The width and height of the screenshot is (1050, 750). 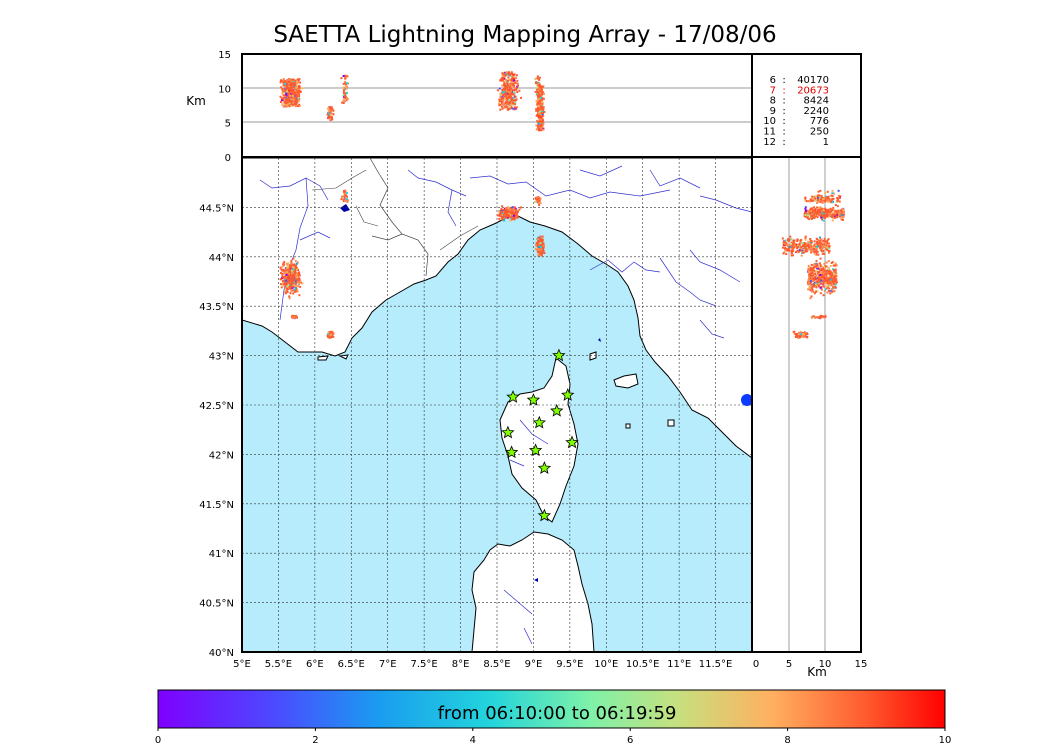 What do you see at coordinates (535, 450) in the screenshot?
I see `station-star-icon` at bounding box center [535, 450].